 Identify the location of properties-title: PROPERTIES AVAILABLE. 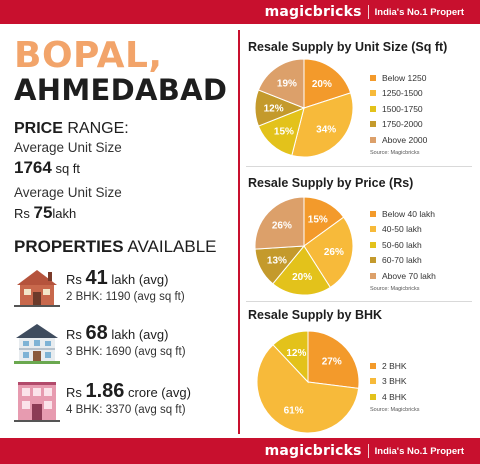
(115, 247).